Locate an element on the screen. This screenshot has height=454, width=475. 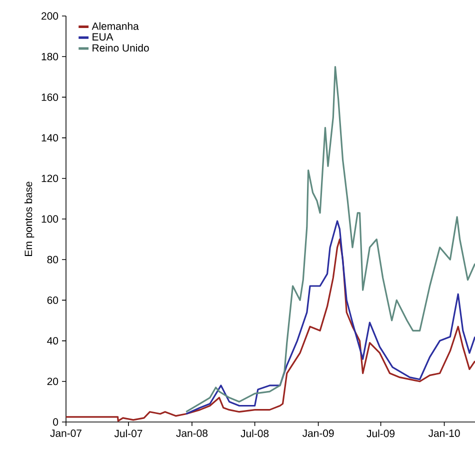
y-tick-label: 140 is located at coordinates (50, 138).